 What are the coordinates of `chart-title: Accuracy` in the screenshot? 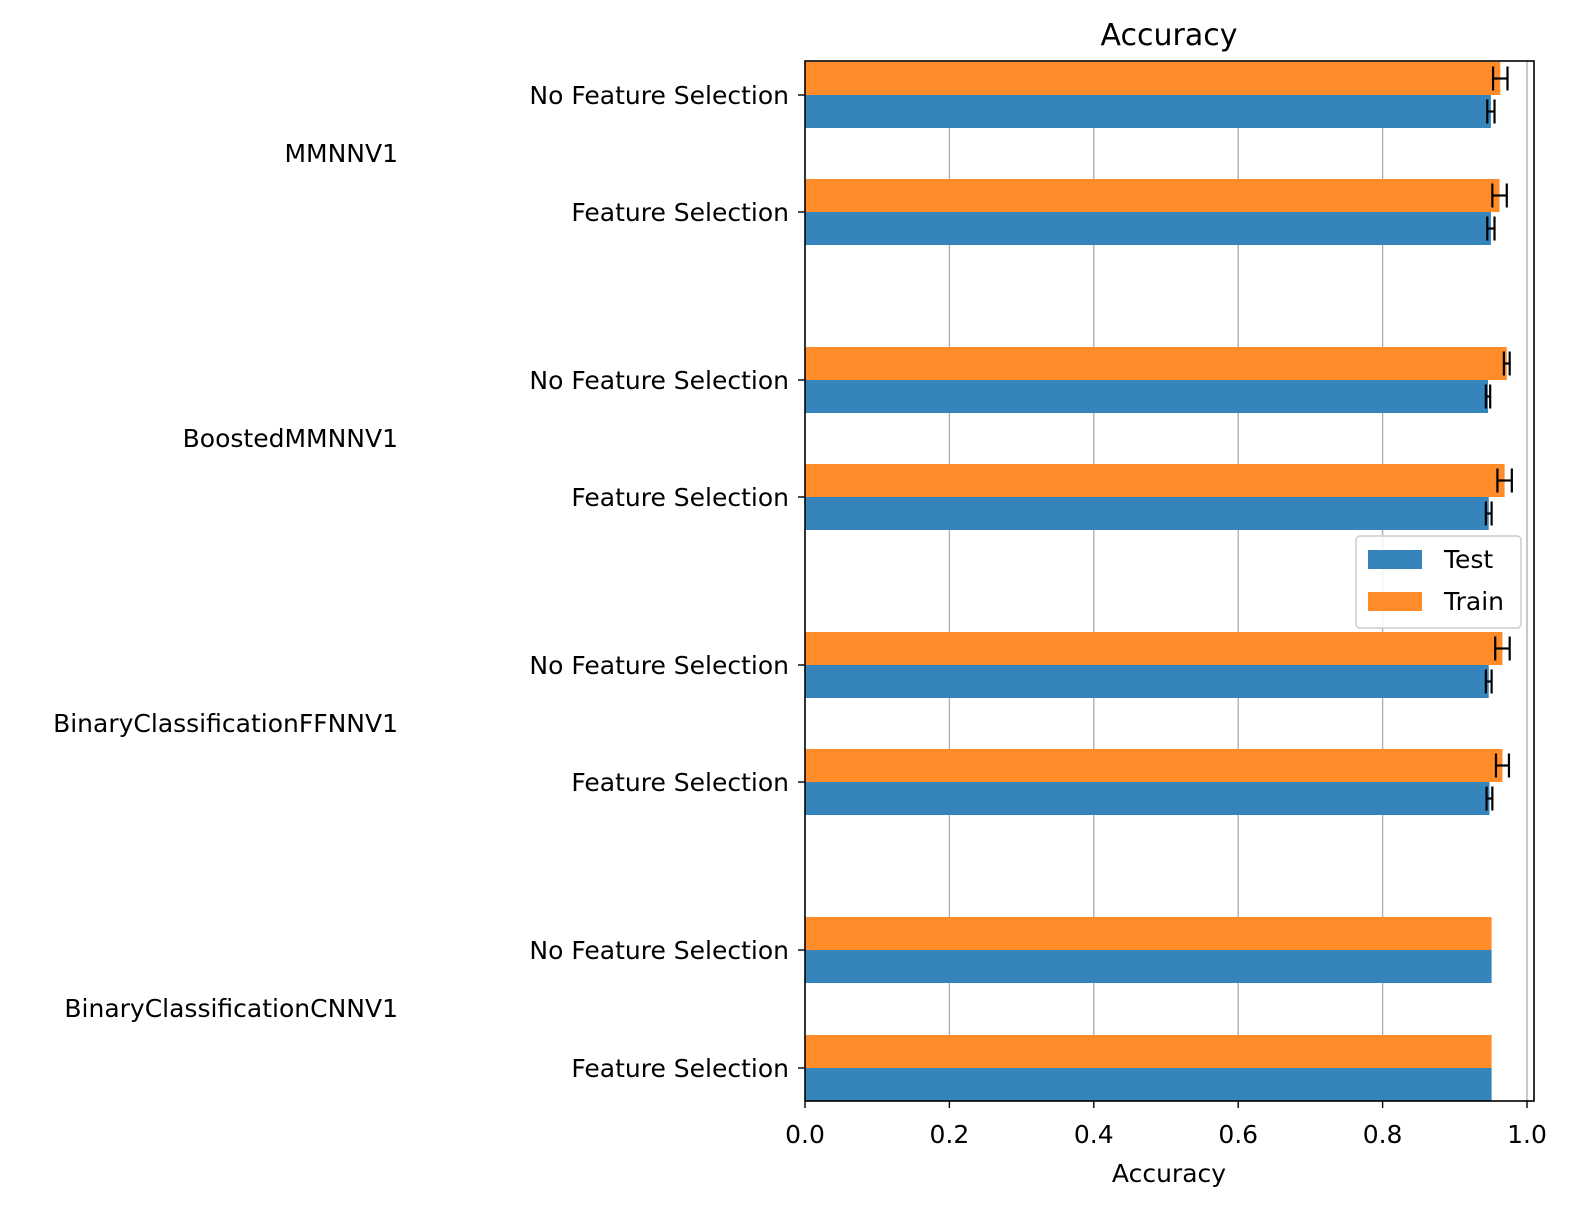 It's located at (1169, 35).